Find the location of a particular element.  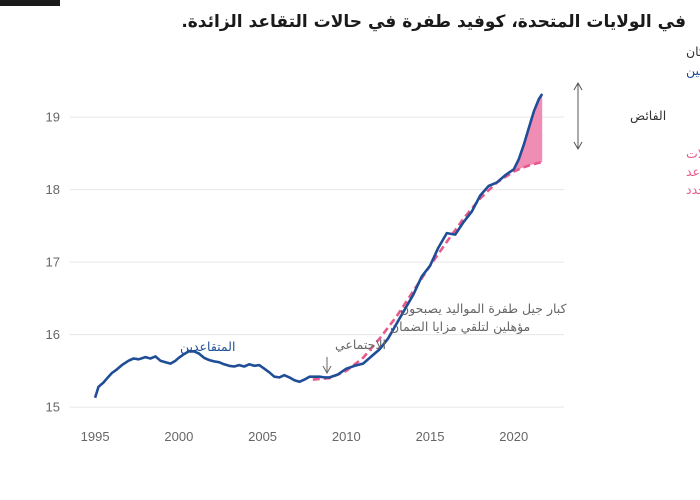

actual-retirees-label: المتقاعدين الفعليين is located at coordinates (693, 71).